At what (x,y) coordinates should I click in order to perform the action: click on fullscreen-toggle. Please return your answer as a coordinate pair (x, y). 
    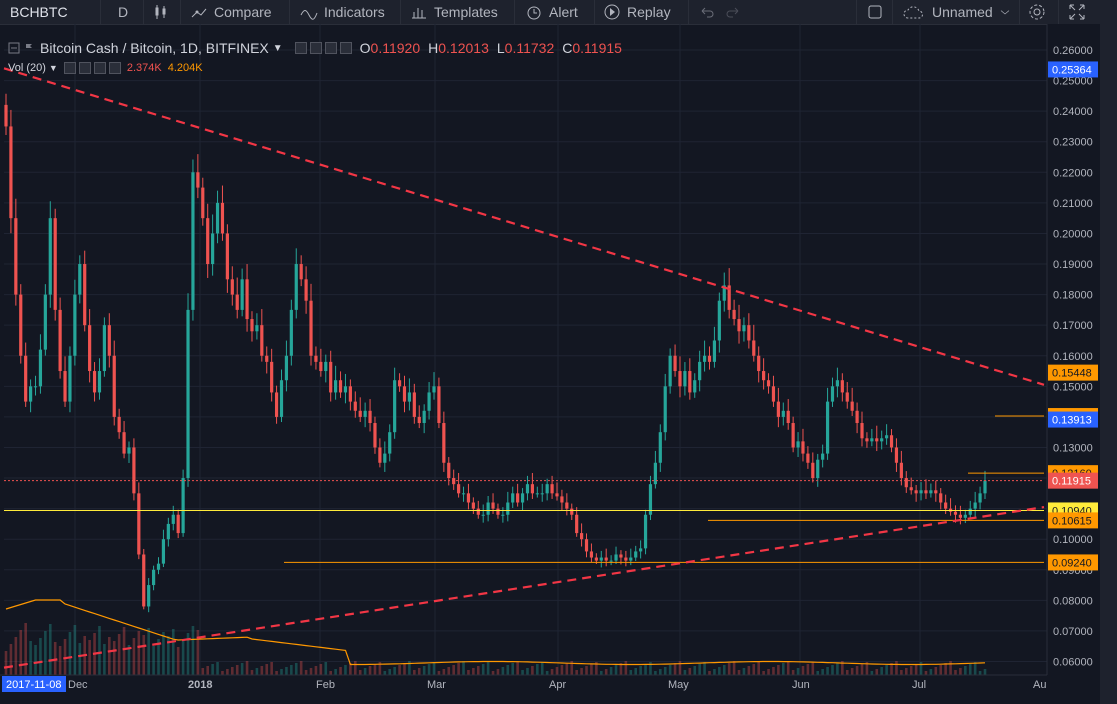
    Looking at the image, I should click on (878, 12).